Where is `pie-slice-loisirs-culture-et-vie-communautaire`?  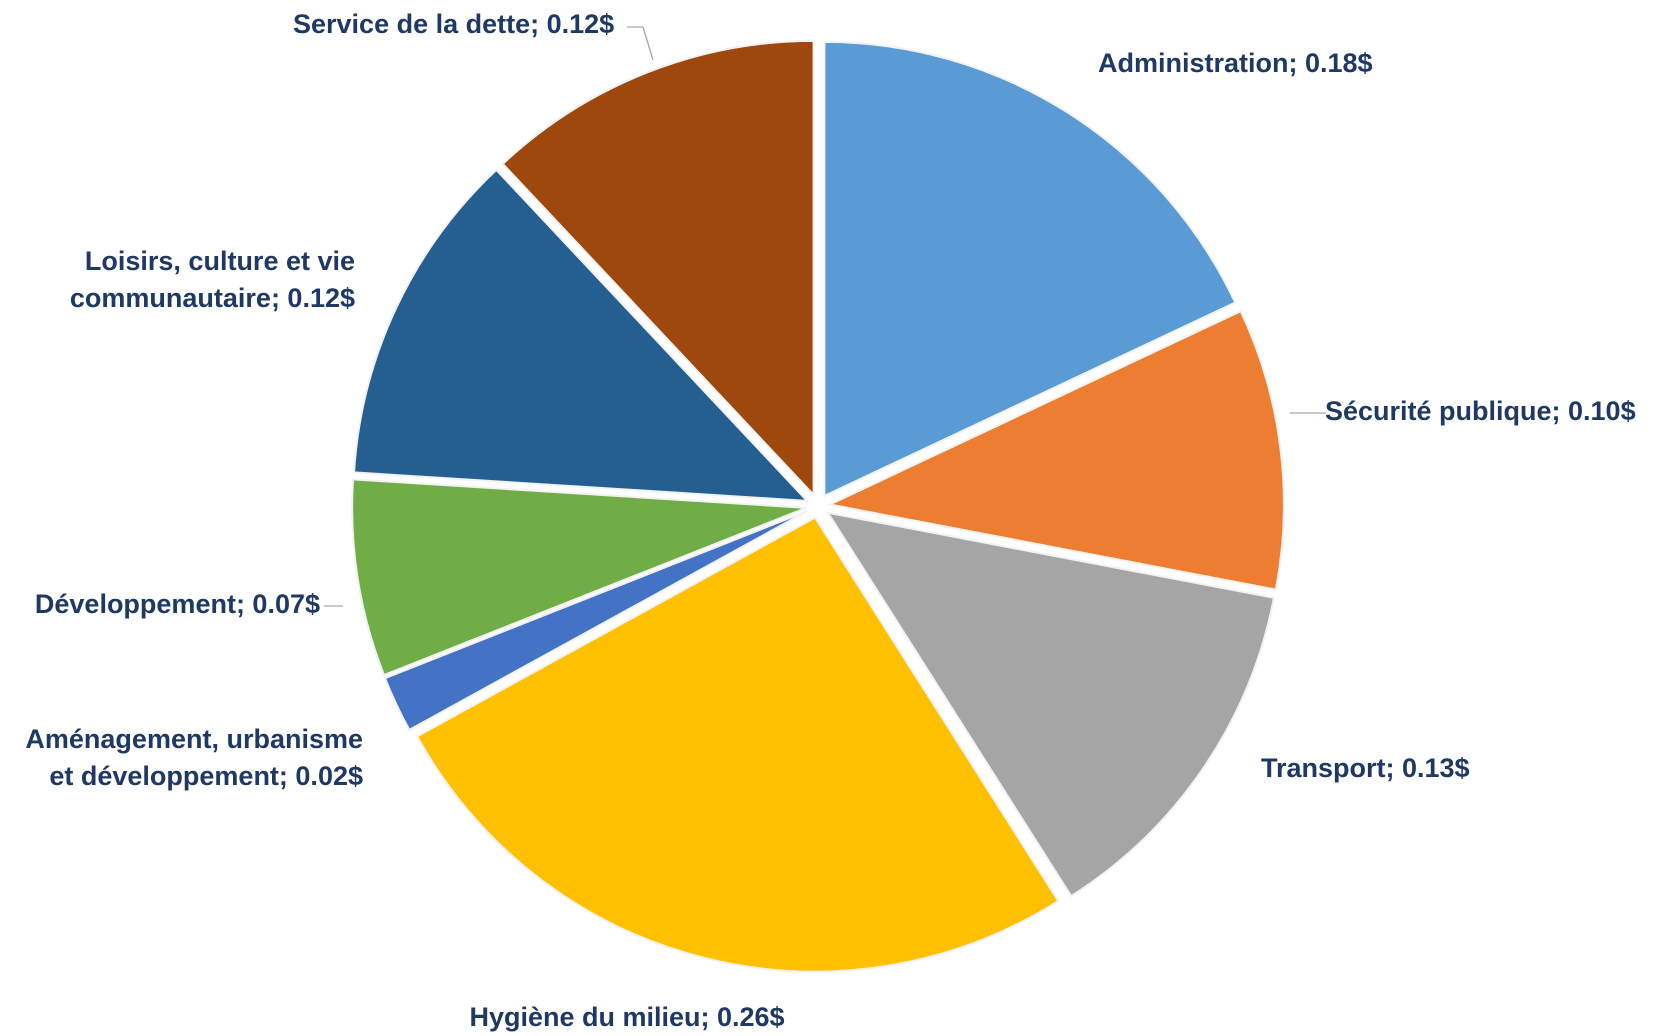 pie-slice-loisirs-culture-et-vie-communautaire is located at coordinates (581, 335).